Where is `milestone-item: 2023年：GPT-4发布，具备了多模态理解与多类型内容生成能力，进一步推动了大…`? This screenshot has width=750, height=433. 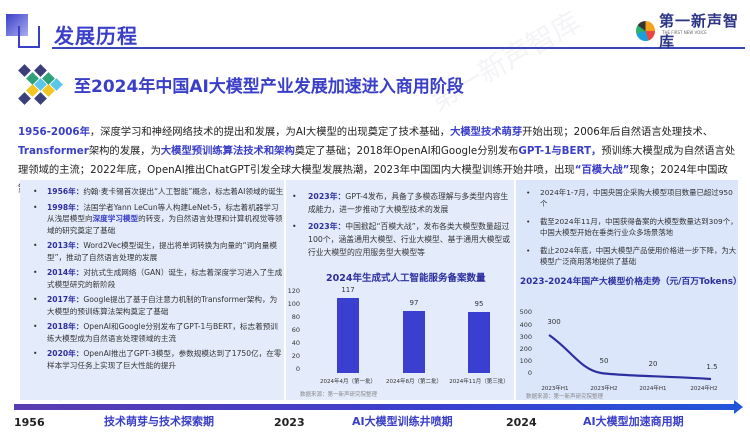 milestone-item: 2023年：GPT-4发布，具备了多模态理解与多类型内容生成能力，进一步推动了大… is located at coordinates (400, 203).